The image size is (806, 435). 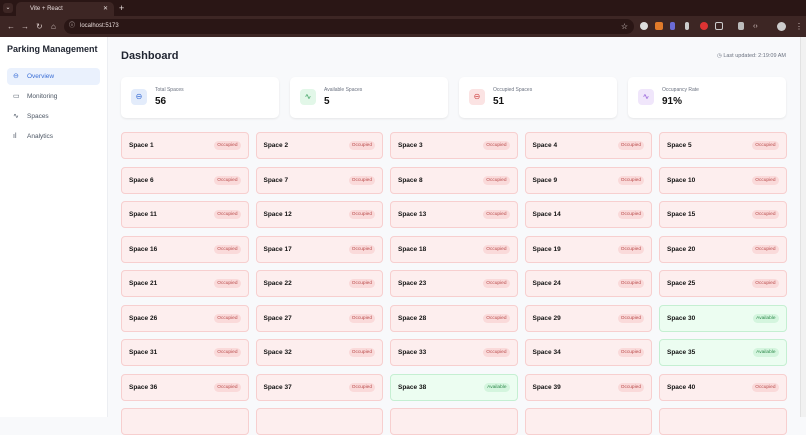 I want to click on space-card: Space 23 Occupied, so click(x=454, y=283).